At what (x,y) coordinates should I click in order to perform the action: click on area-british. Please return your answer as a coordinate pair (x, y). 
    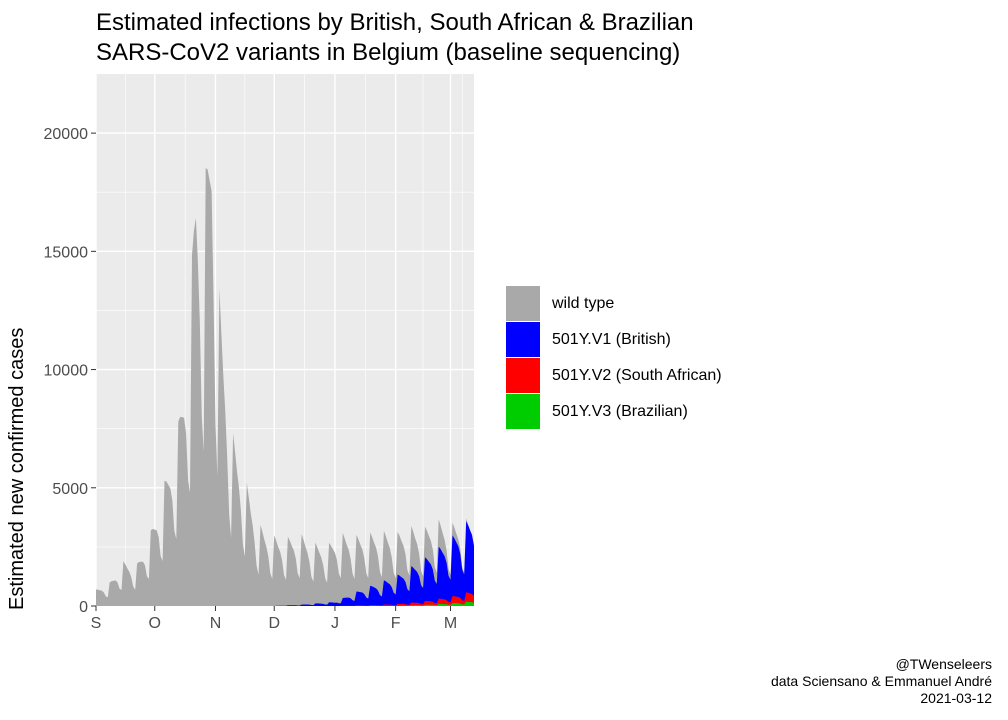
    Looking at the image, I should click on (285, 563).